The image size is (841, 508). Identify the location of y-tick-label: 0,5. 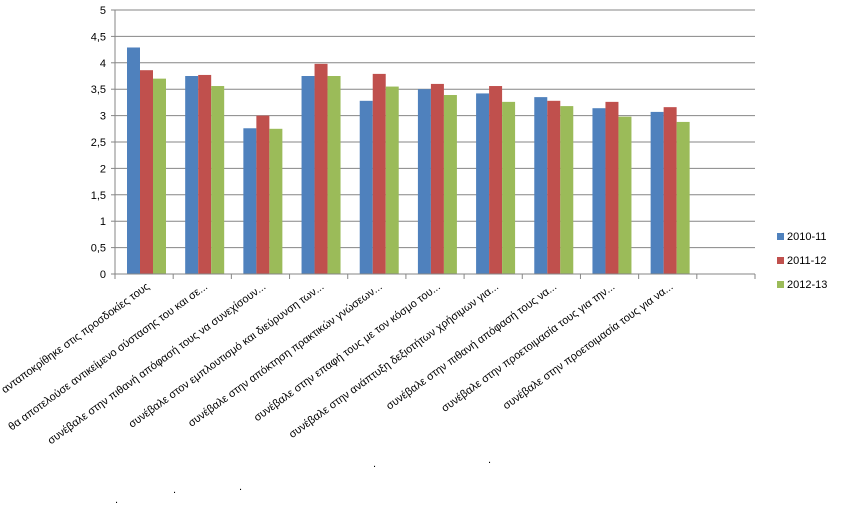
(98, 249).